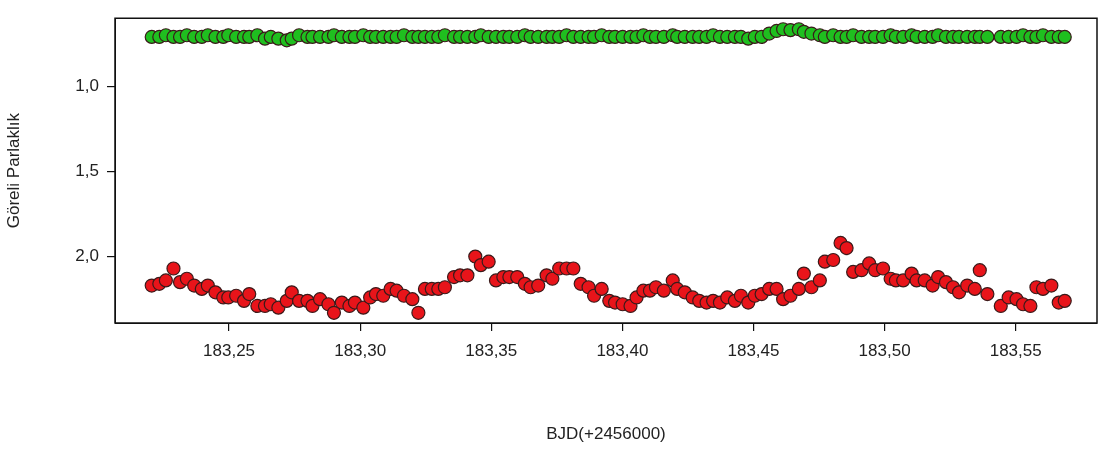 The image size is (1109, 457). What do you see at coordinates (87, 171) in the screenshot?
I see `y-tick-label: 1,5` at bounding box center [87, 171].